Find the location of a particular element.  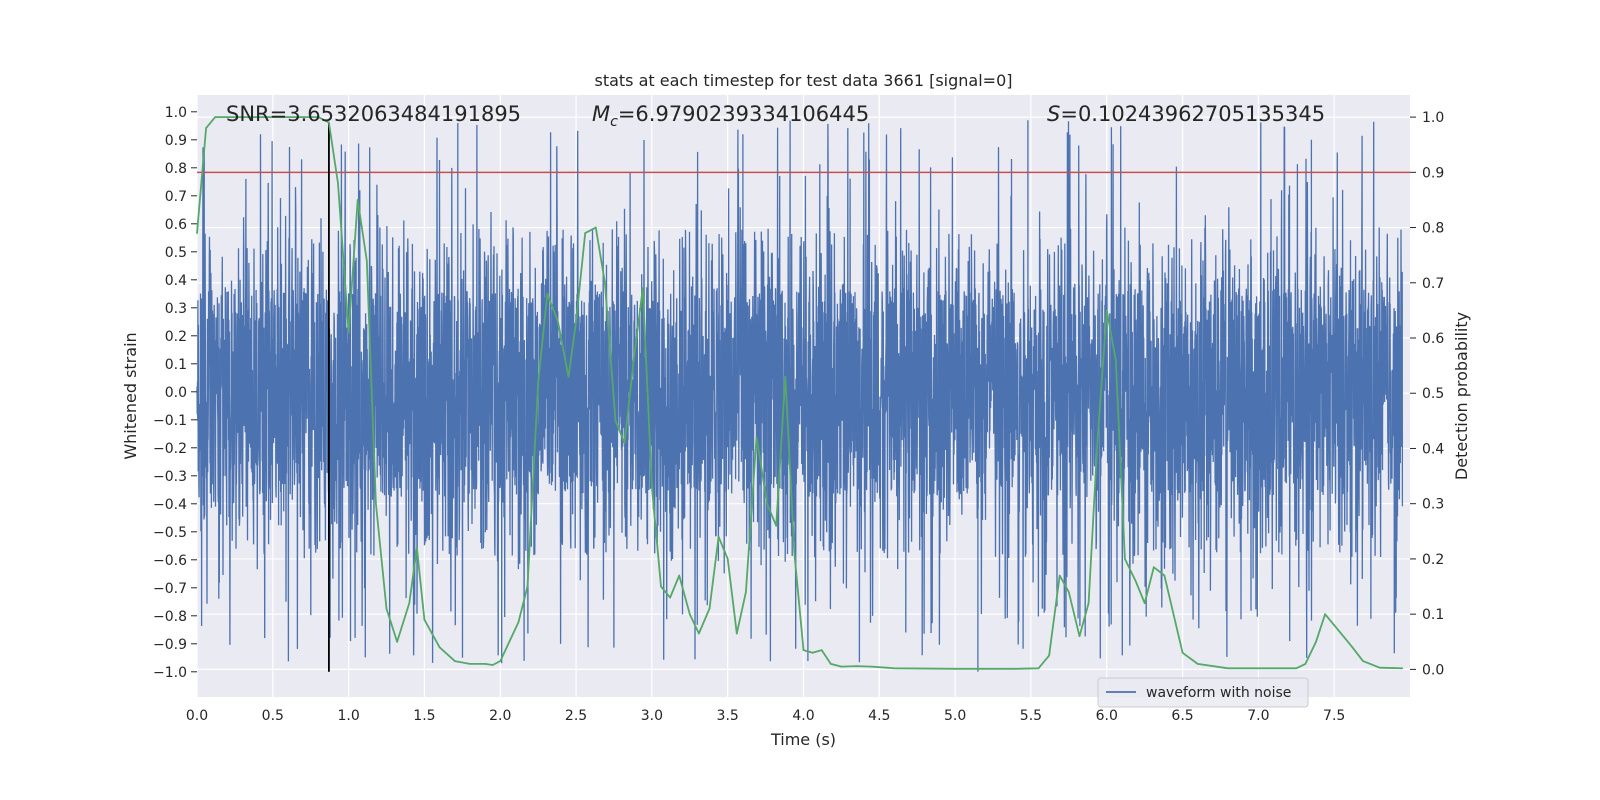

s-value: =0.10243962705135345 is located at coordinates (1192, 114).